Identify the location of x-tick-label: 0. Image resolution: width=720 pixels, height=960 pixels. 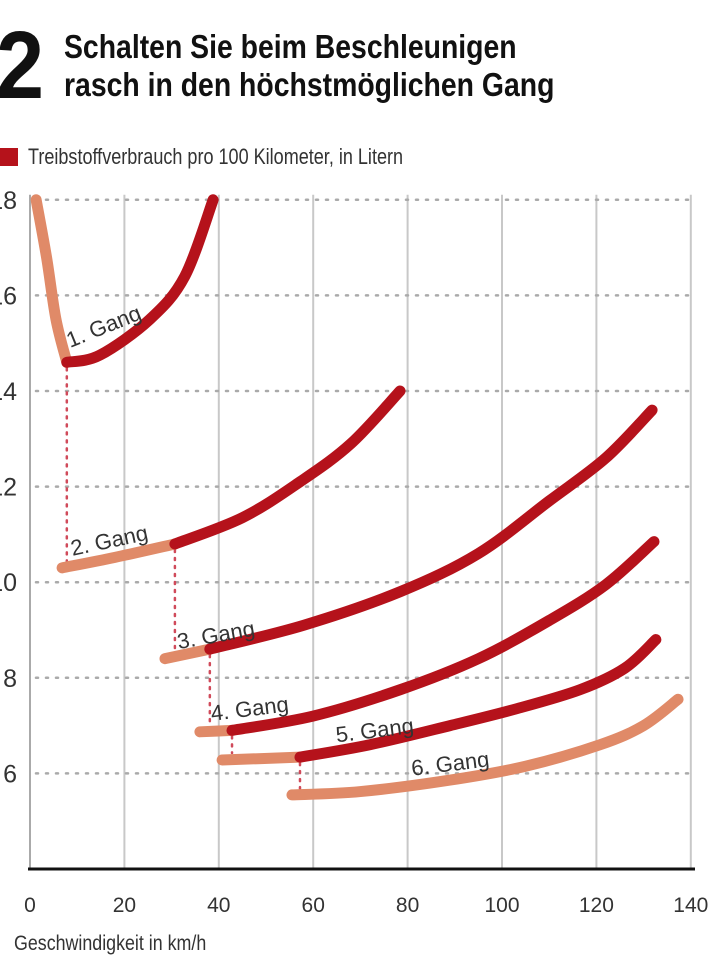
(30, 905).